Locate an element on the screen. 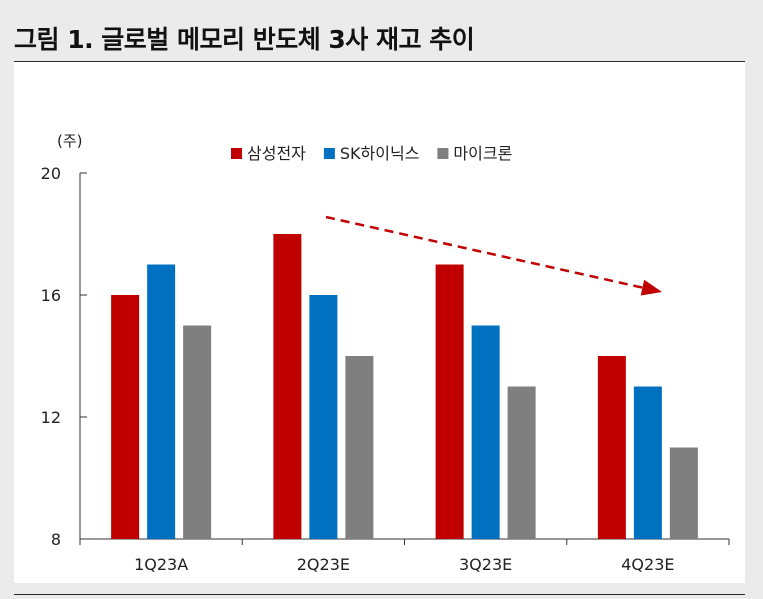  x-tick-label: 3Q23E is located at coordinates (485, 564).